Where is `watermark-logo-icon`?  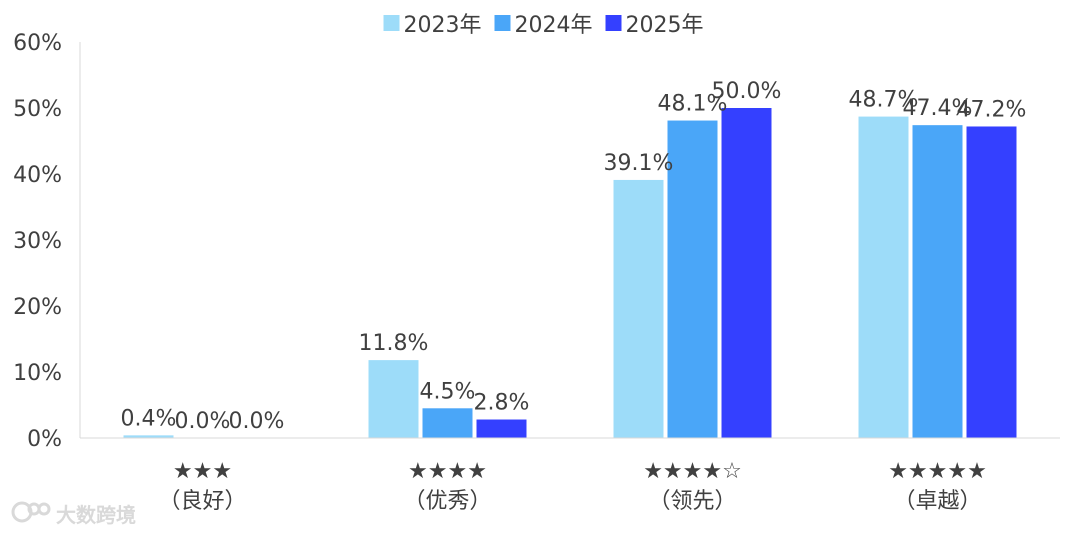
watermark-logo-icon is located at coordinates (31, 512).